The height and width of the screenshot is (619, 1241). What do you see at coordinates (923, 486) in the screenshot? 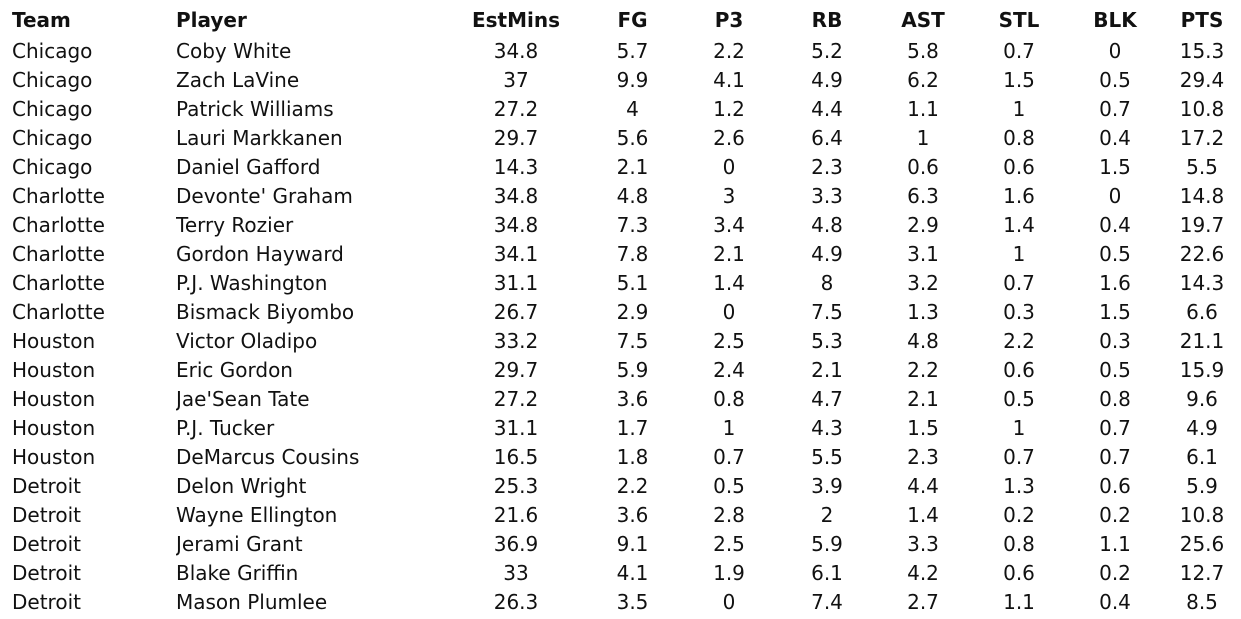
I see `cell-ast: 4.4` at bounding box center [923, 486].